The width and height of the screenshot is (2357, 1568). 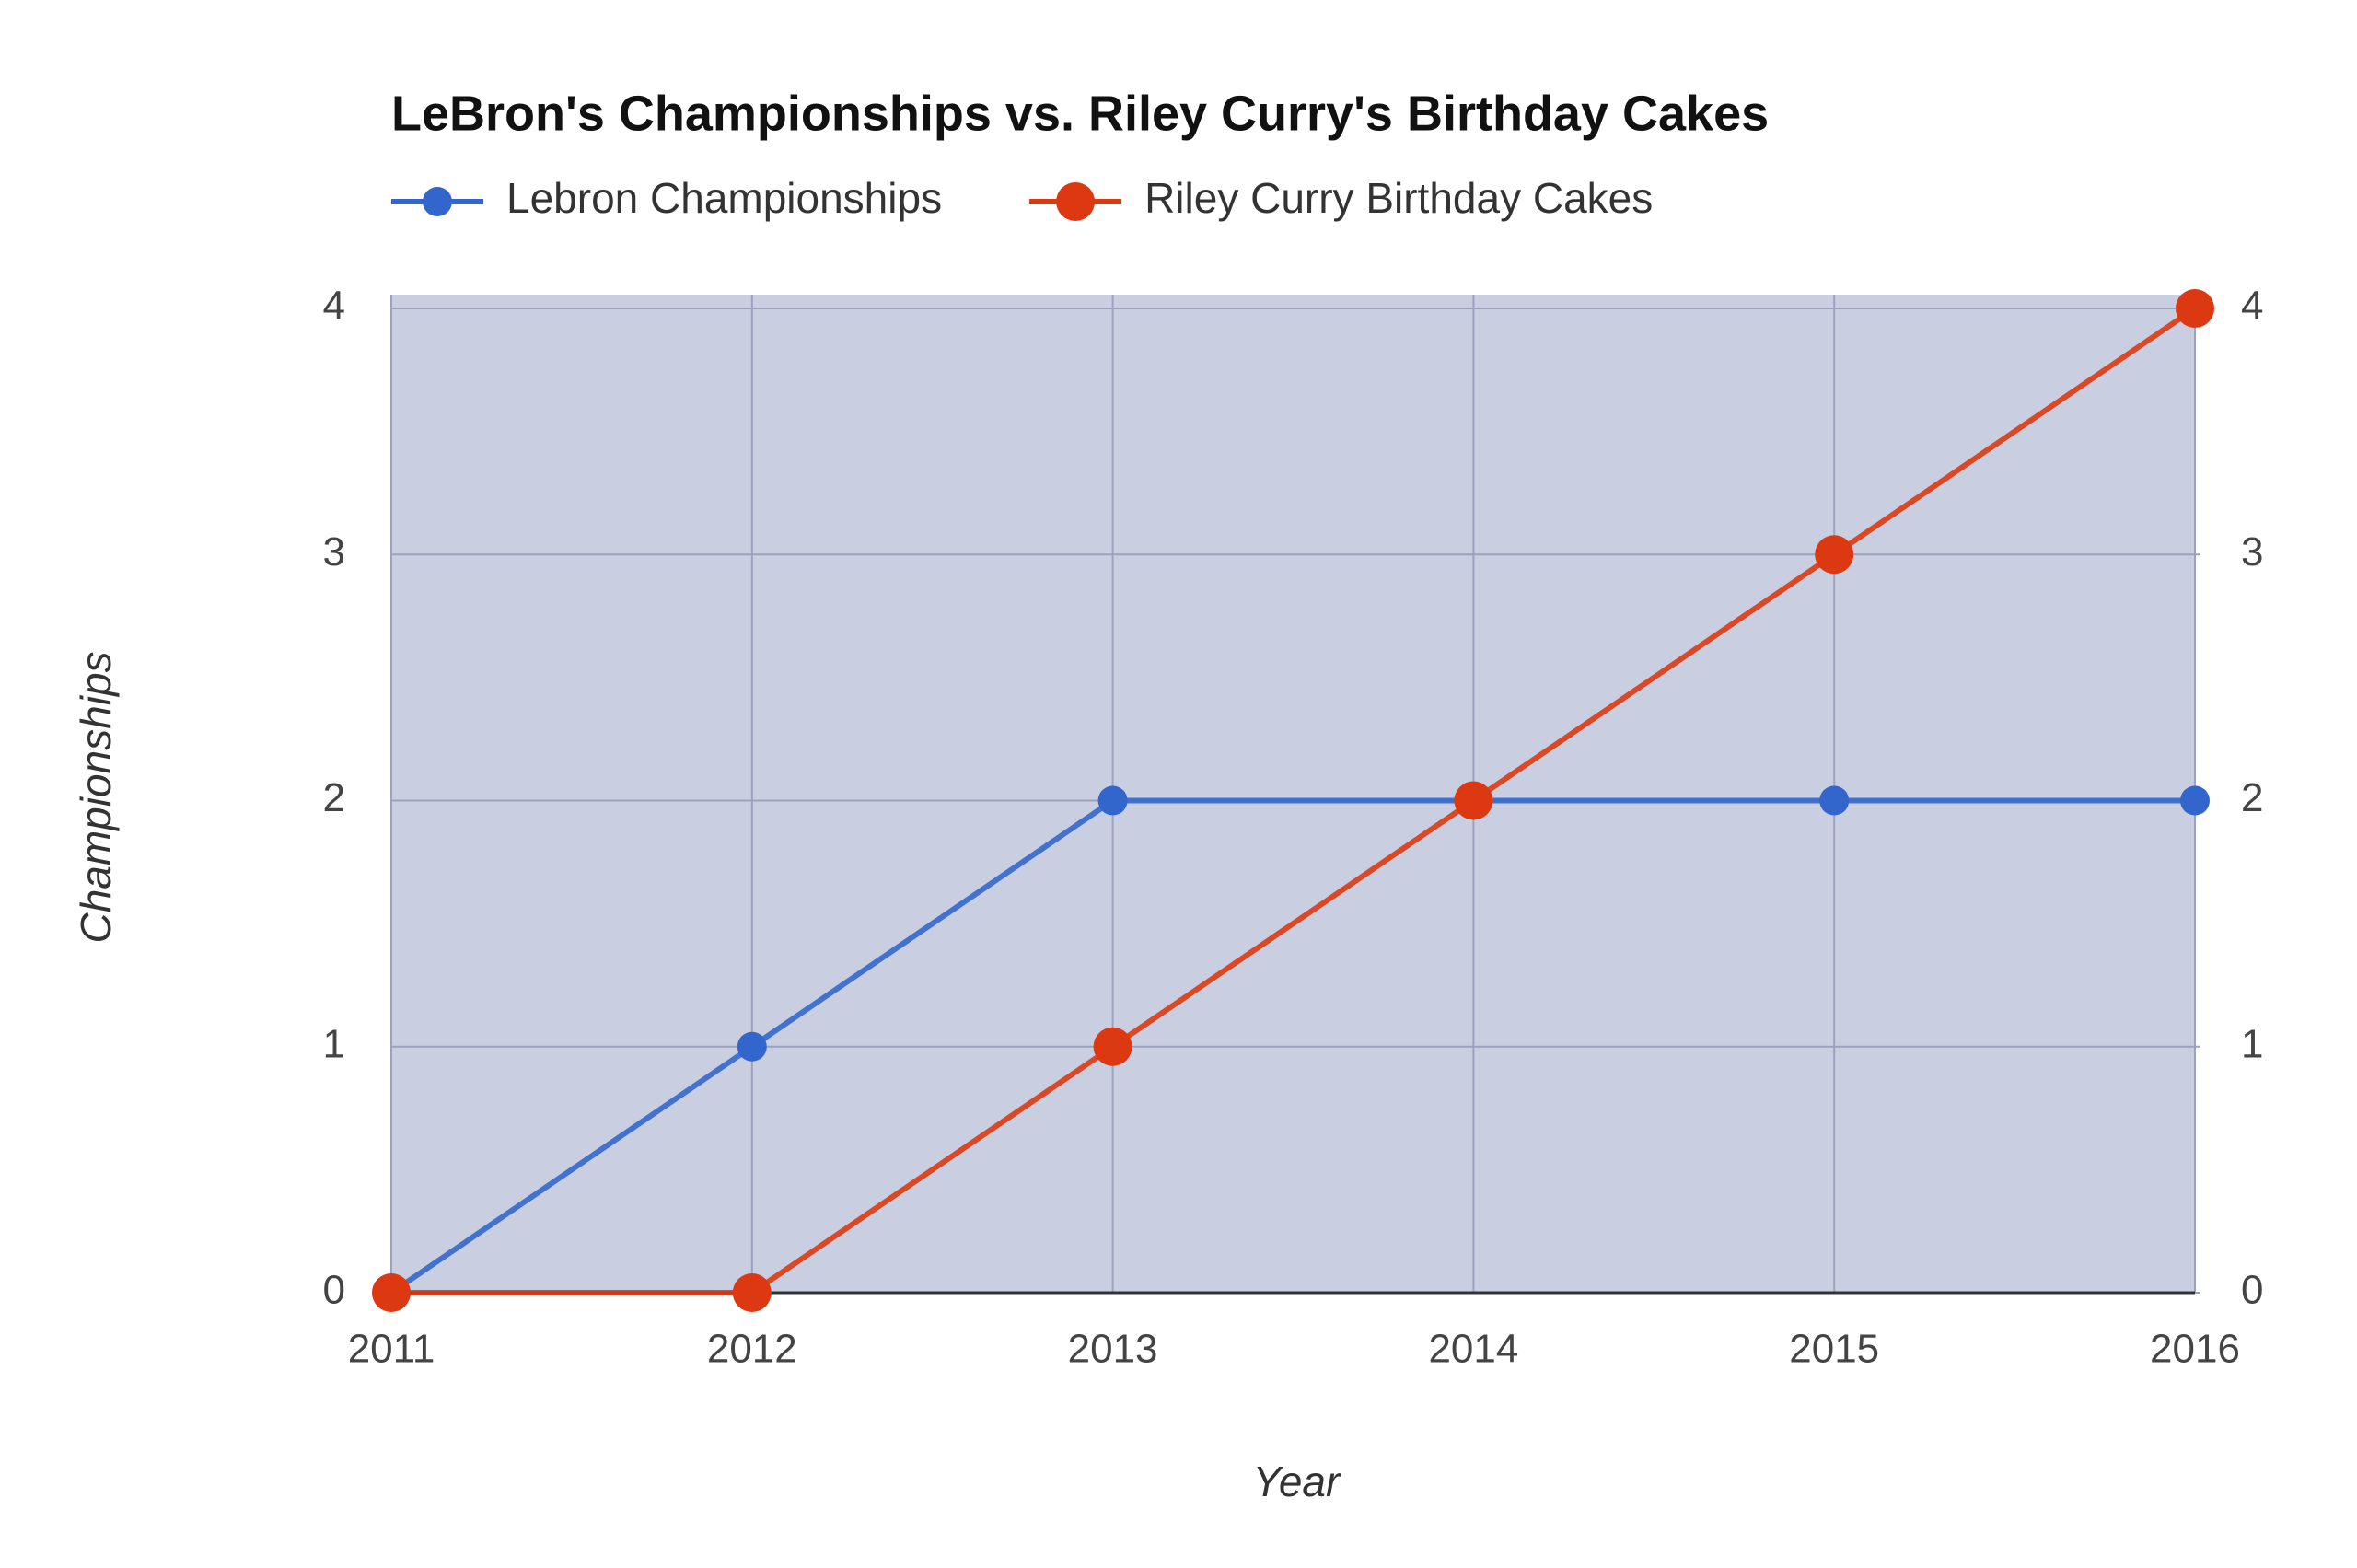 I want to click on x-tick-label: 2013, so click(x=1113, y=1349).